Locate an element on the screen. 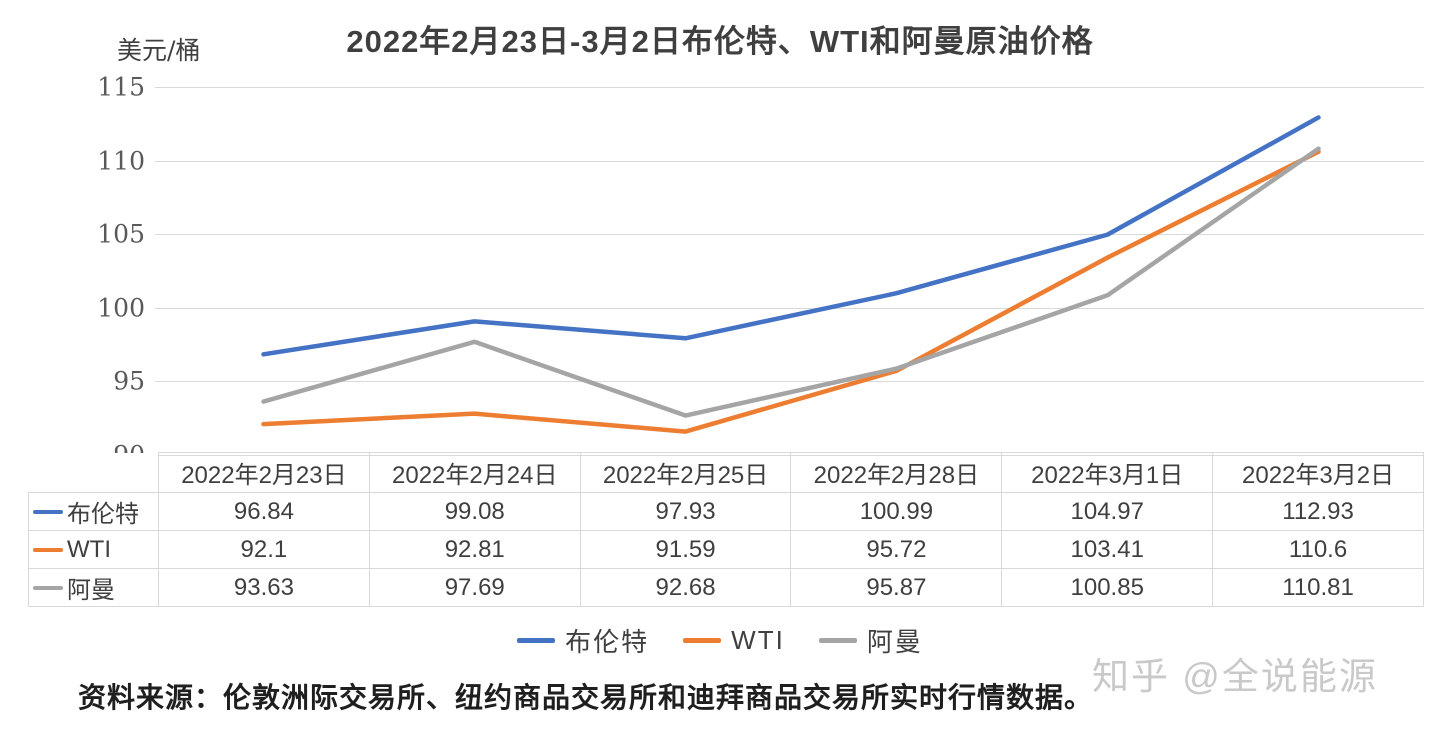  watermark: 知乎 @全说能源 is located at coordinates (1235, 676).